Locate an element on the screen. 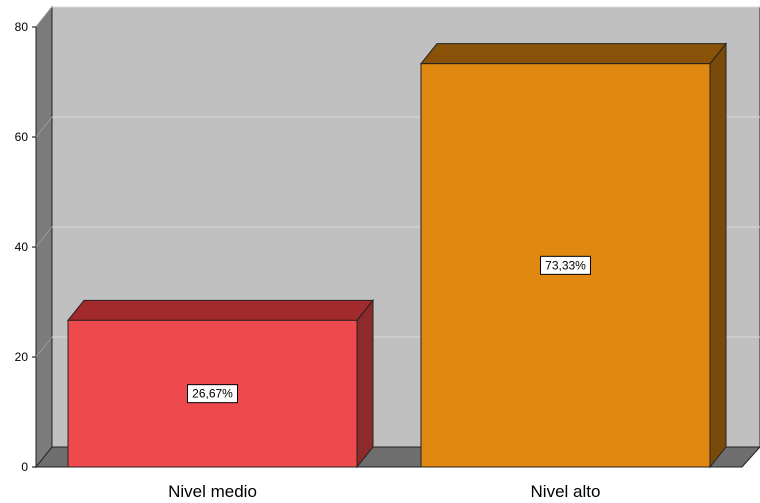  y-tick-label: 60 is located at coordinates (22, 137).